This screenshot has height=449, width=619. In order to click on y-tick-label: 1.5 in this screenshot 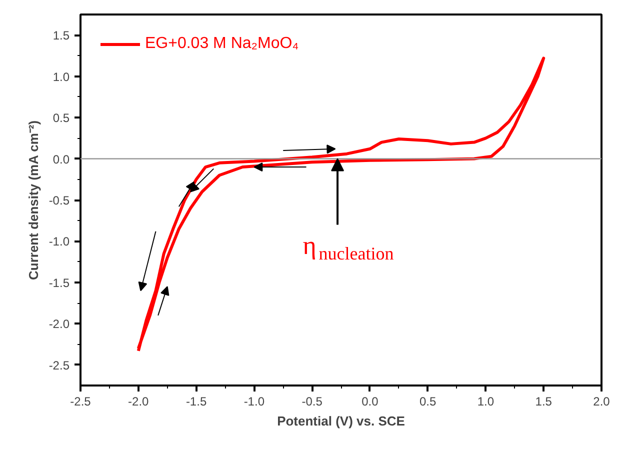, I will do `click(61, 35)`.